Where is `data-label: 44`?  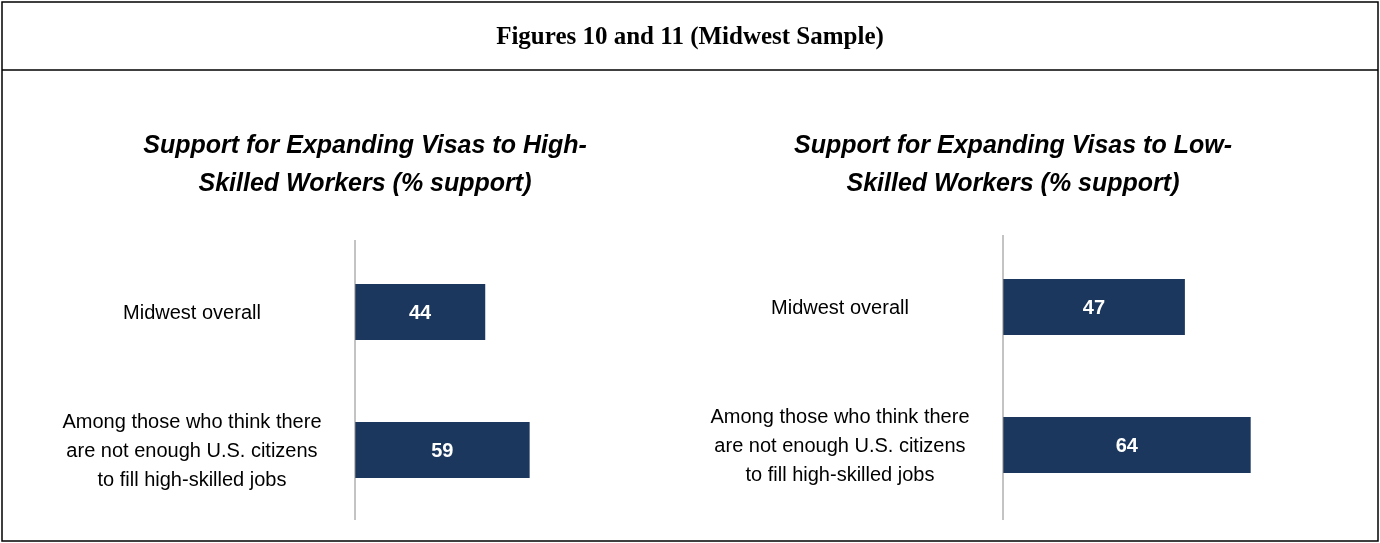 data-label: 44 is located at coordinates (420, 312).